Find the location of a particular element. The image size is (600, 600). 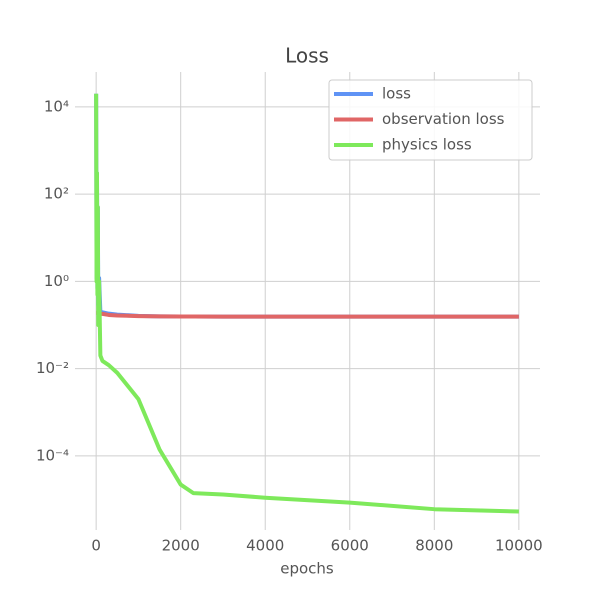

line-series is located at coordinates (306, 314).